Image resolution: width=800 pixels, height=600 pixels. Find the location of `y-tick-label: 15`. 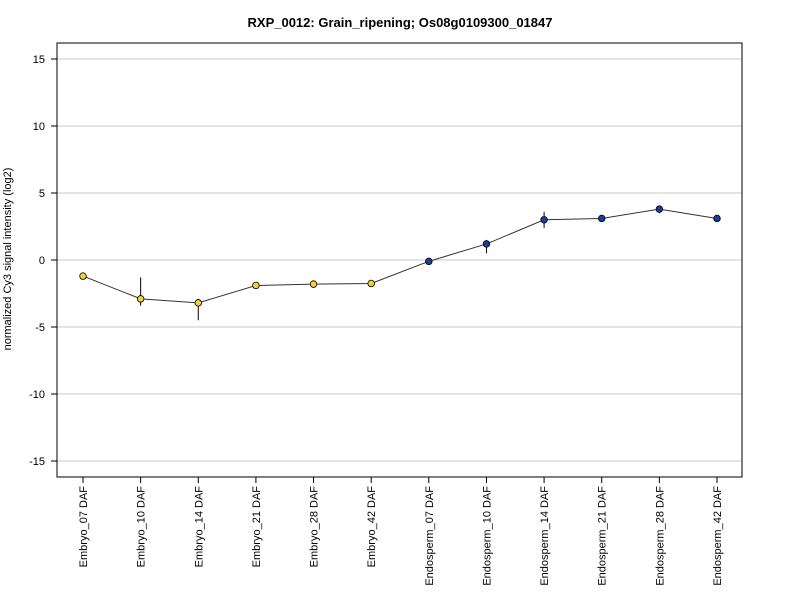

y-tick-label: 15 is located at coordinates (39, 60).